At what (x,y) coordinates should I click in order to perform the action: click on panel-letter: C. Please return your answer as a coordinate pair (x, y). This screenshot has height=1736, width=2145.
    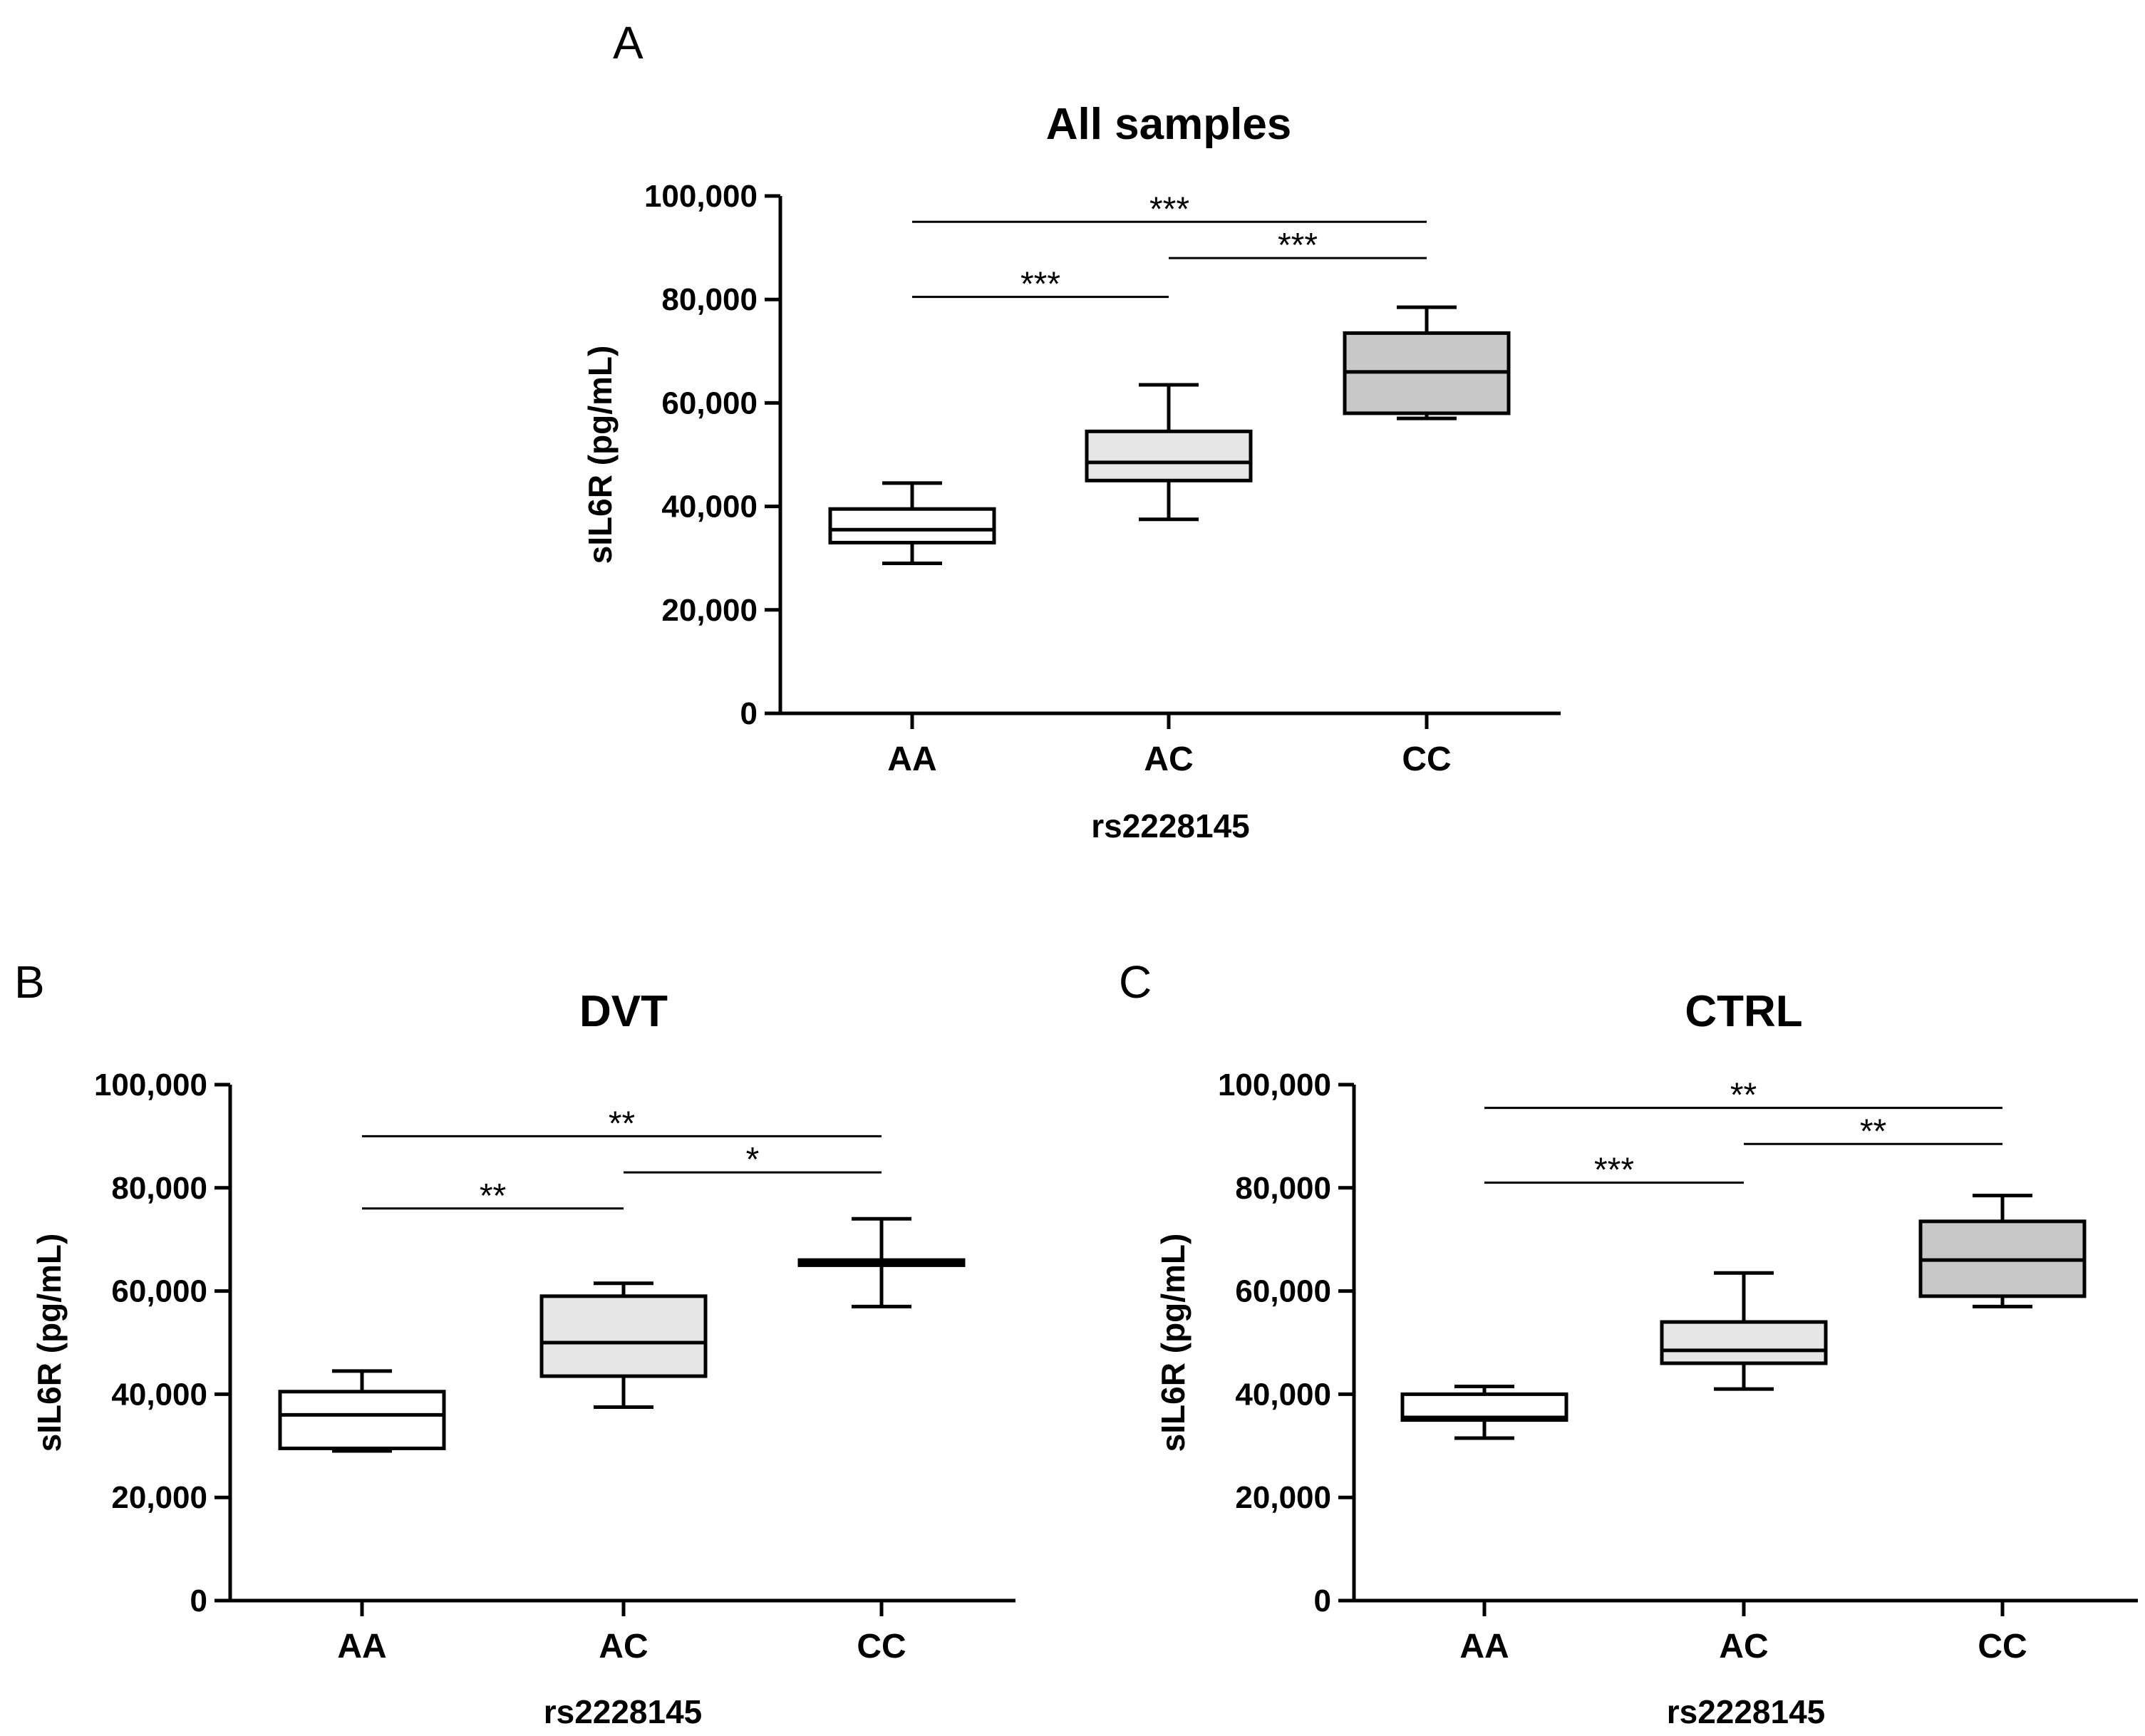
    Looking at the image, I should click on (1135, 982).